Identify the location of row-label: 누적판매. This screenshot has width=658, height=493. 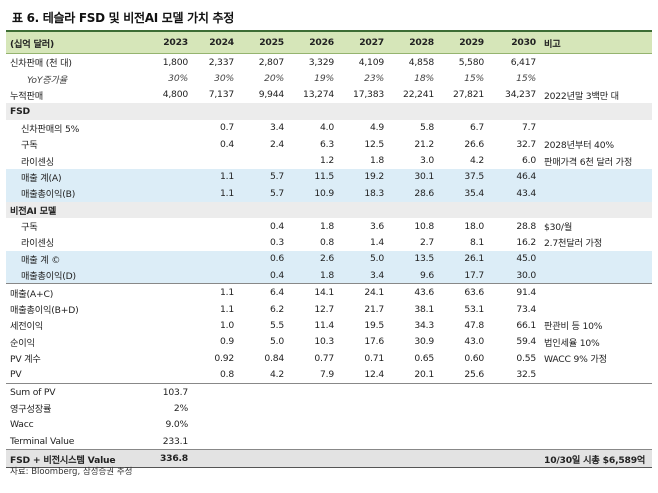
(27, 96).